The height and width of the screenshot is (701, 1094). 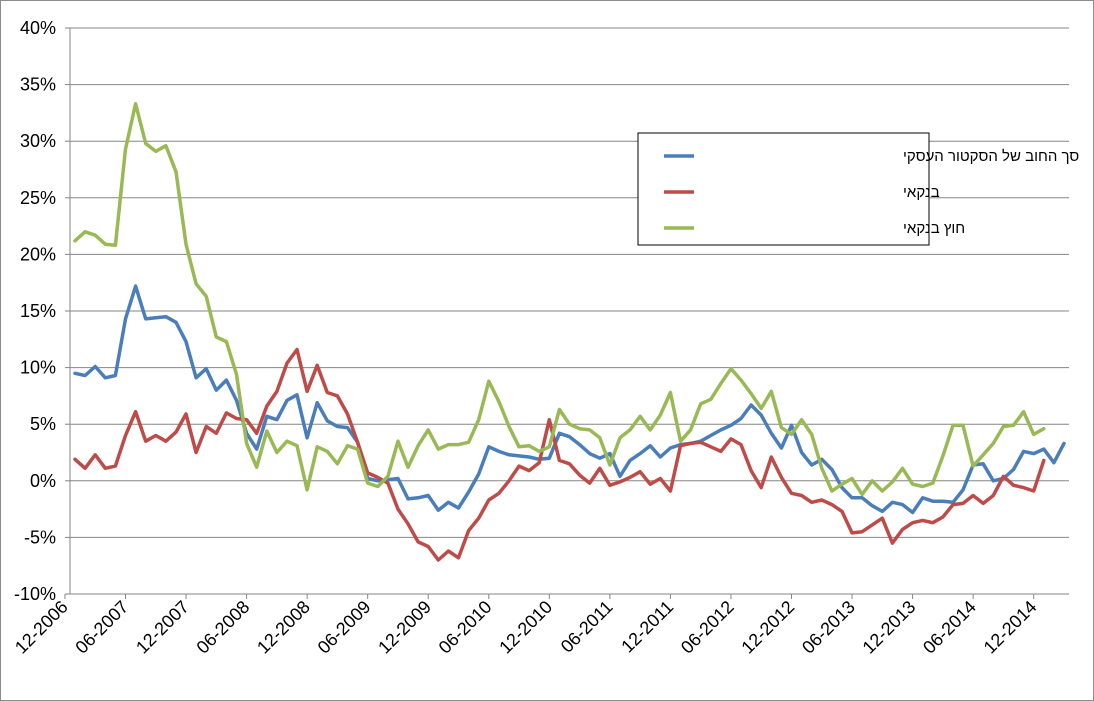 I want to click on legend: סך החוב של הסקטור העסקי בנקאי חוץ בנקאי, so click(x=858, y=189).